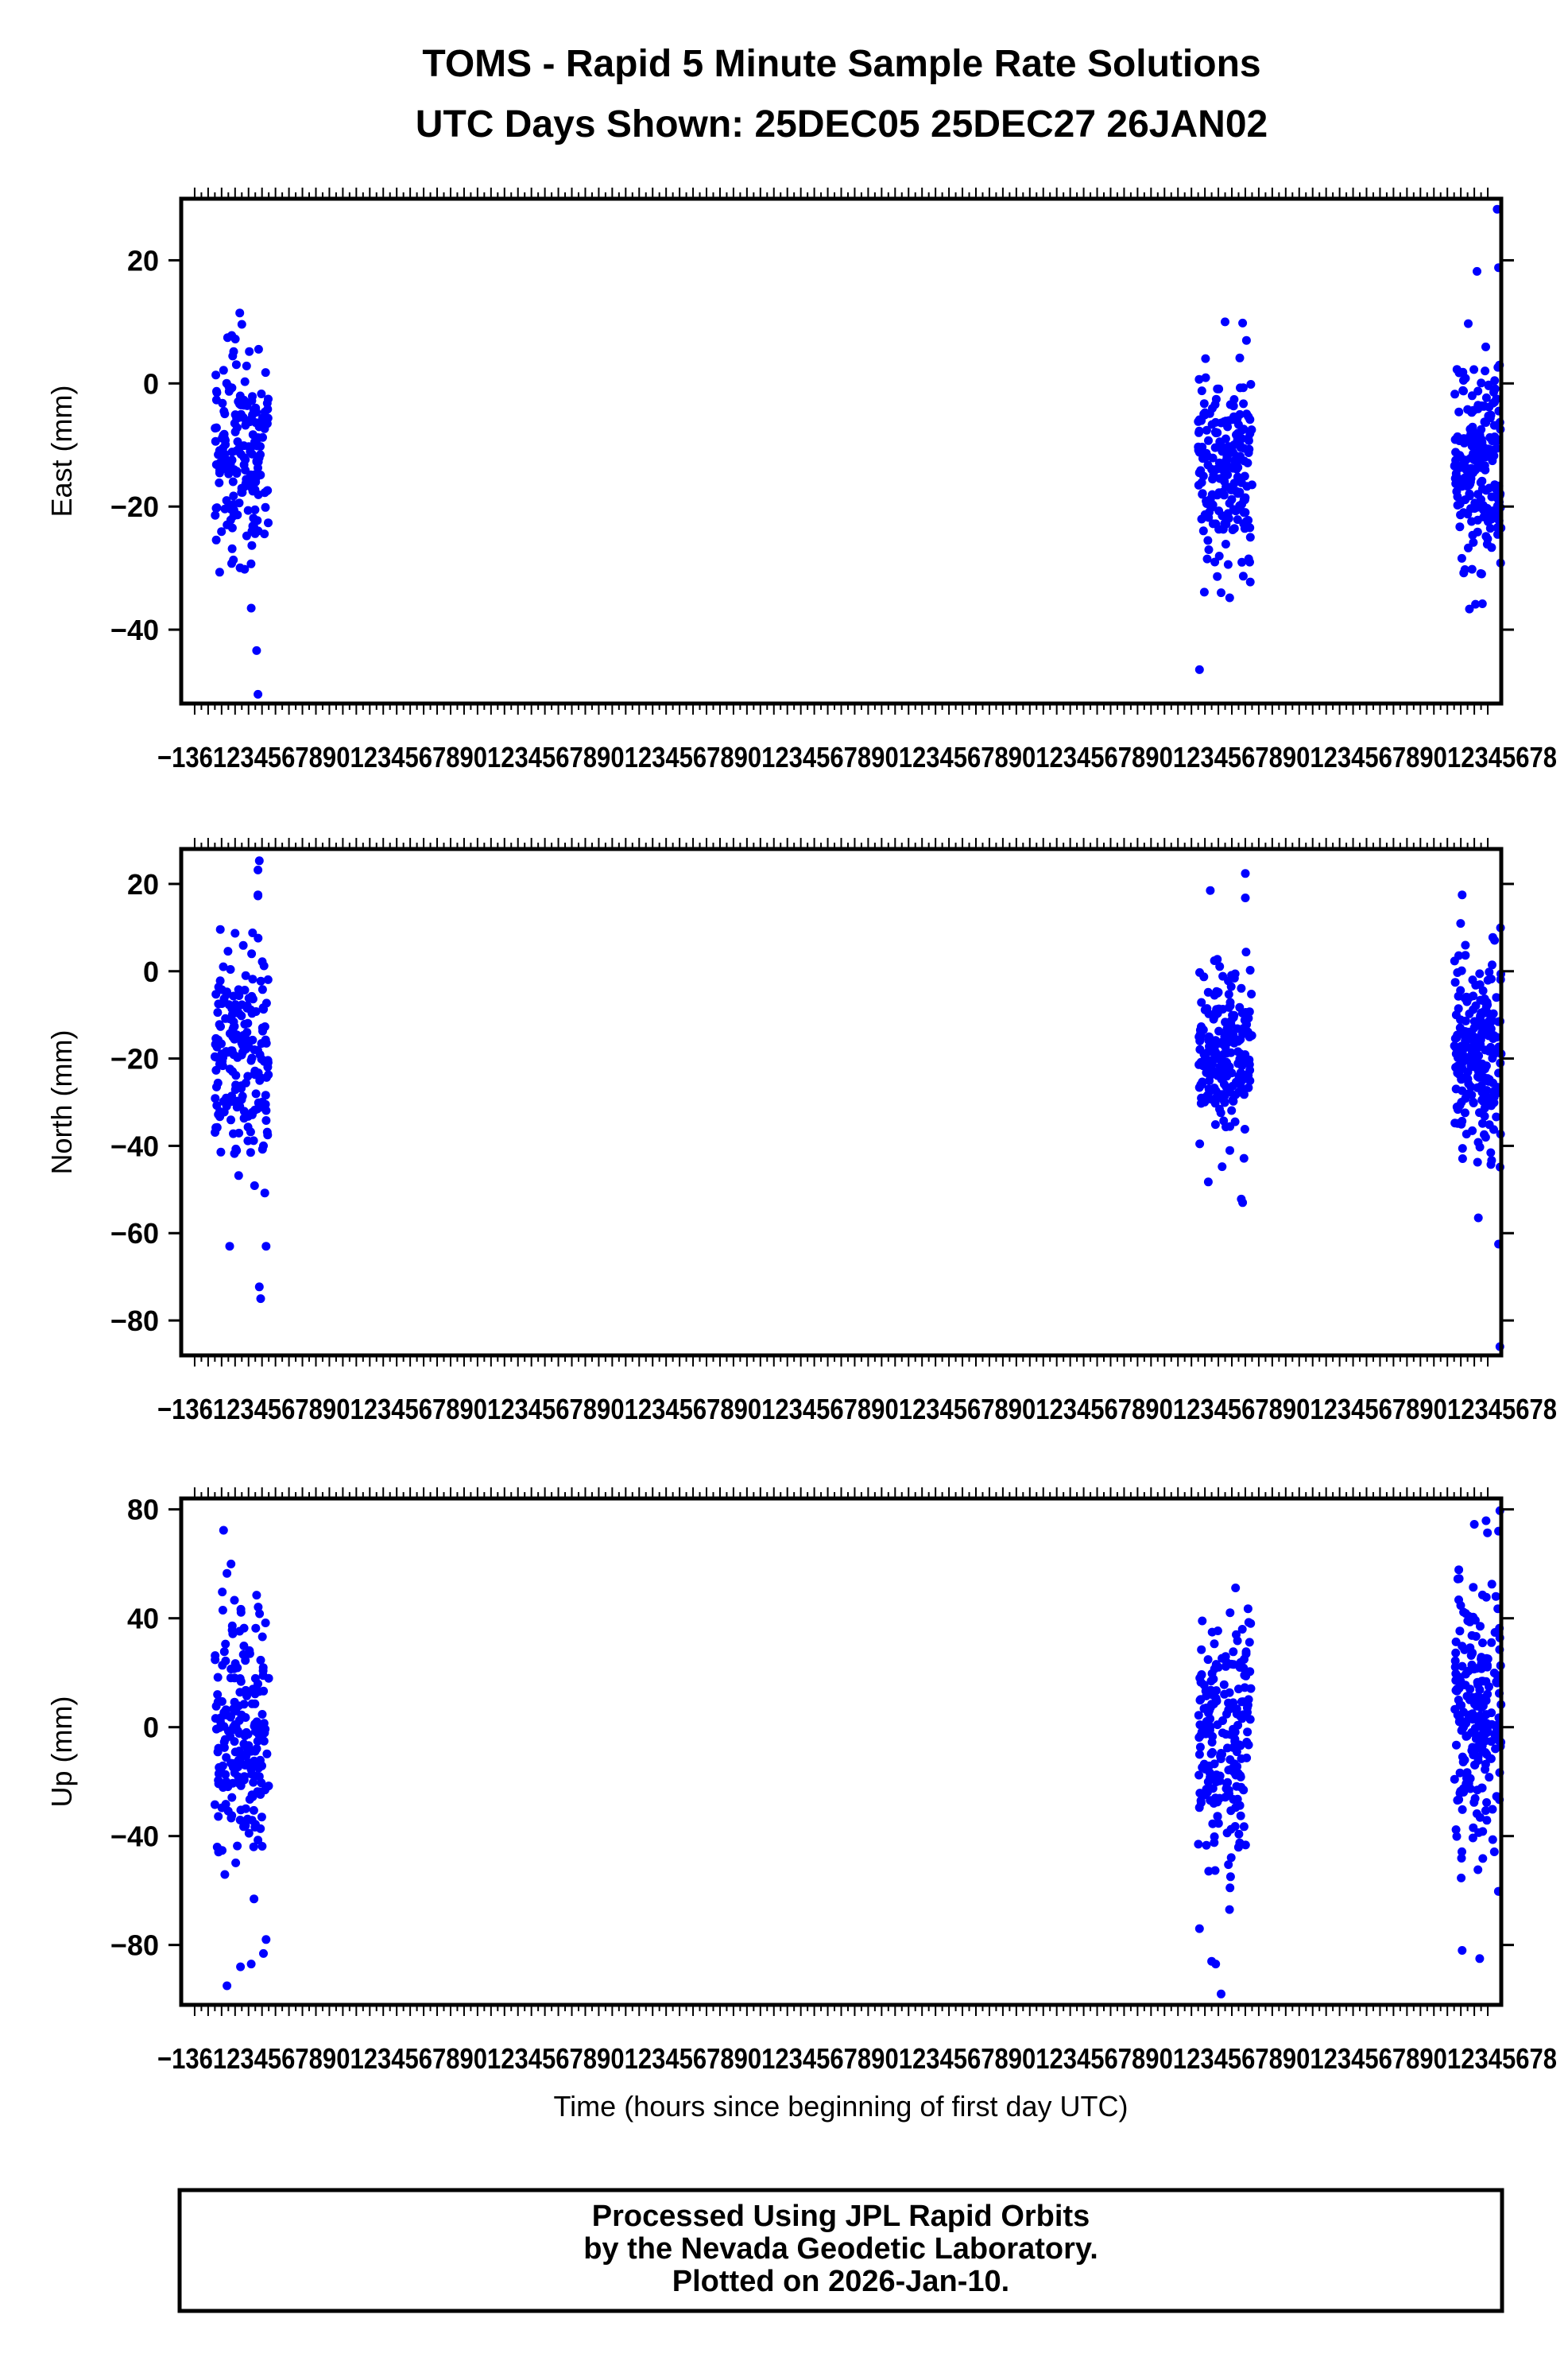 This screenshot has width=1568, height=2361. Describe the element at coordinates (61, 1752) in the screenshot. I see `up-y-axis-label: Up (mm)` at that location.